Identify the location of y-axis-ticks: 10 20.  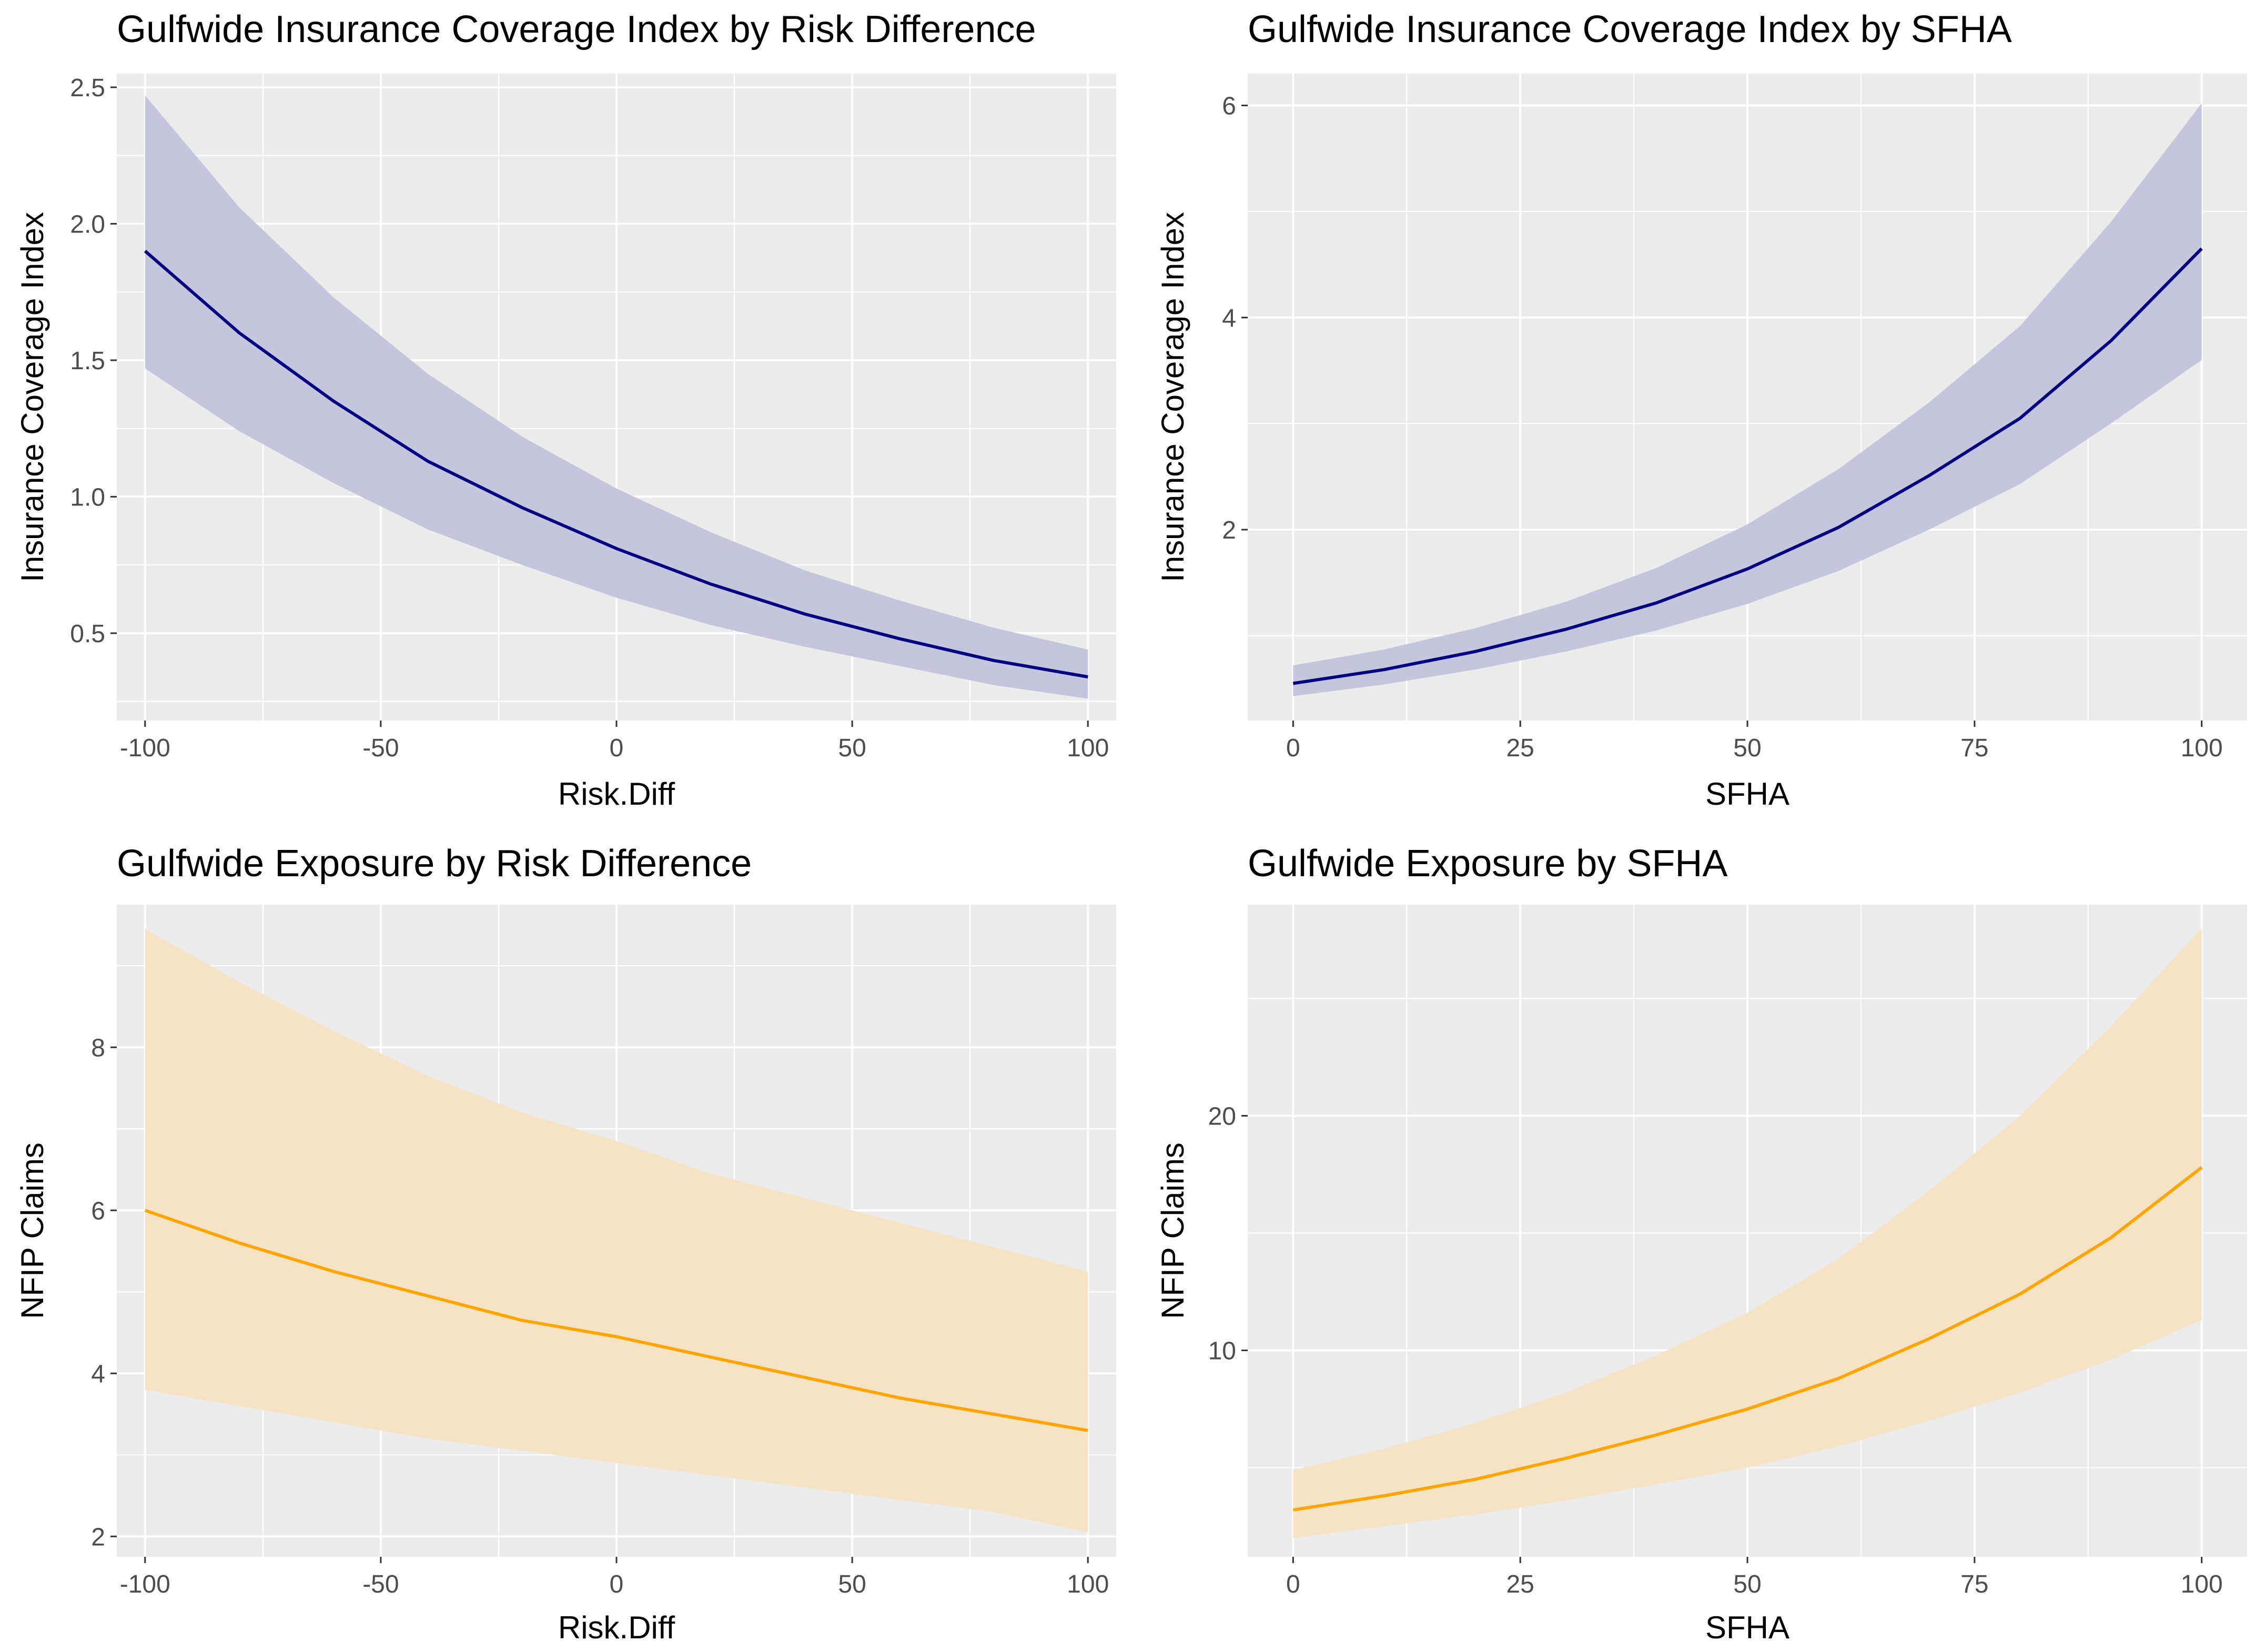
(1228, 1234).